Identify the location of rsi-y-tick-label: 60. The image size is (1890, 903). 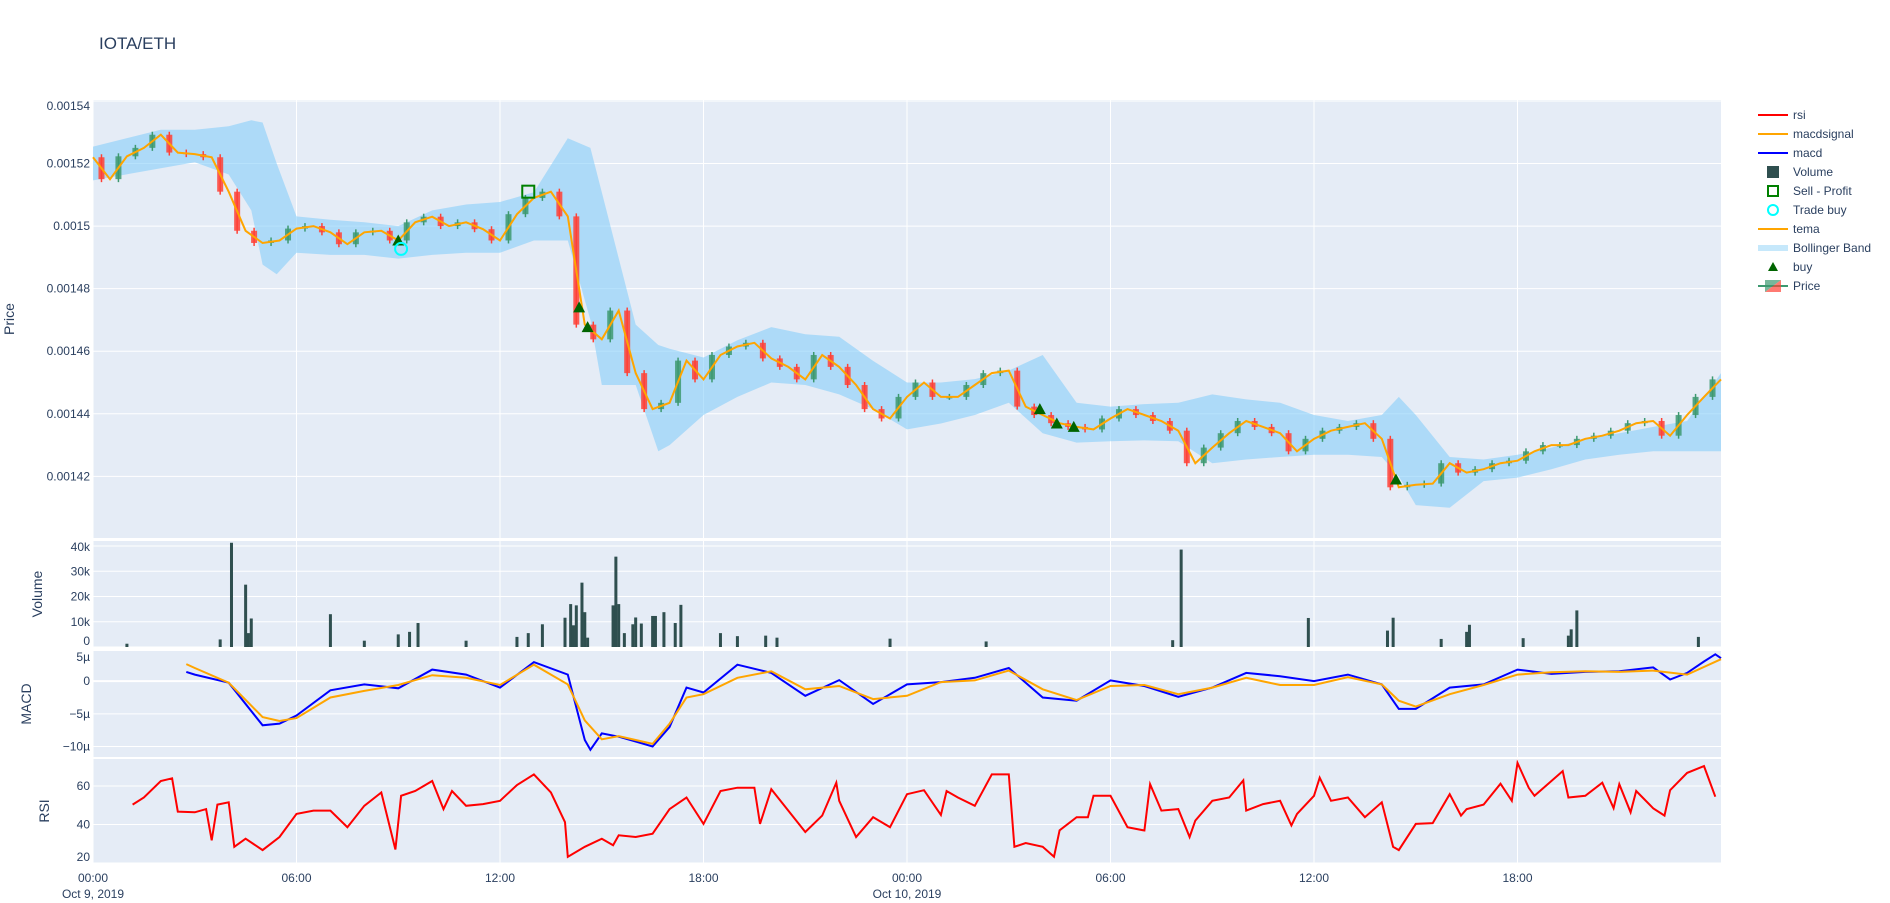
(84, 786).